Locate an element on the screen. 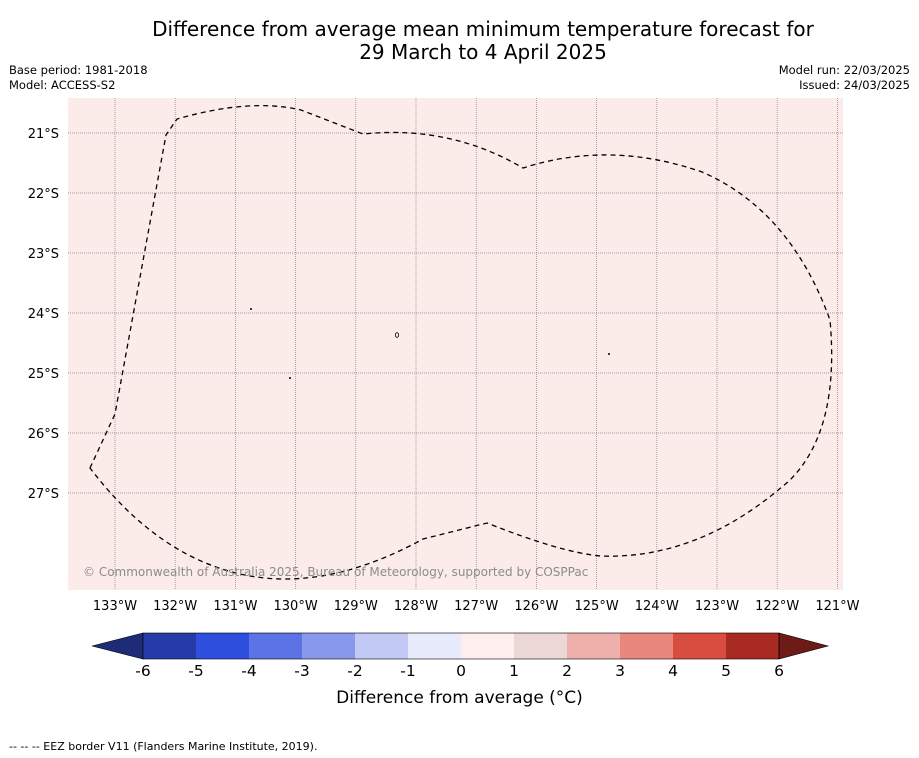 The image size is (919, 758). meta-right: Model run: 22/03/2025 Issued: 24/03/2025 is located at coordinates (844, 78).